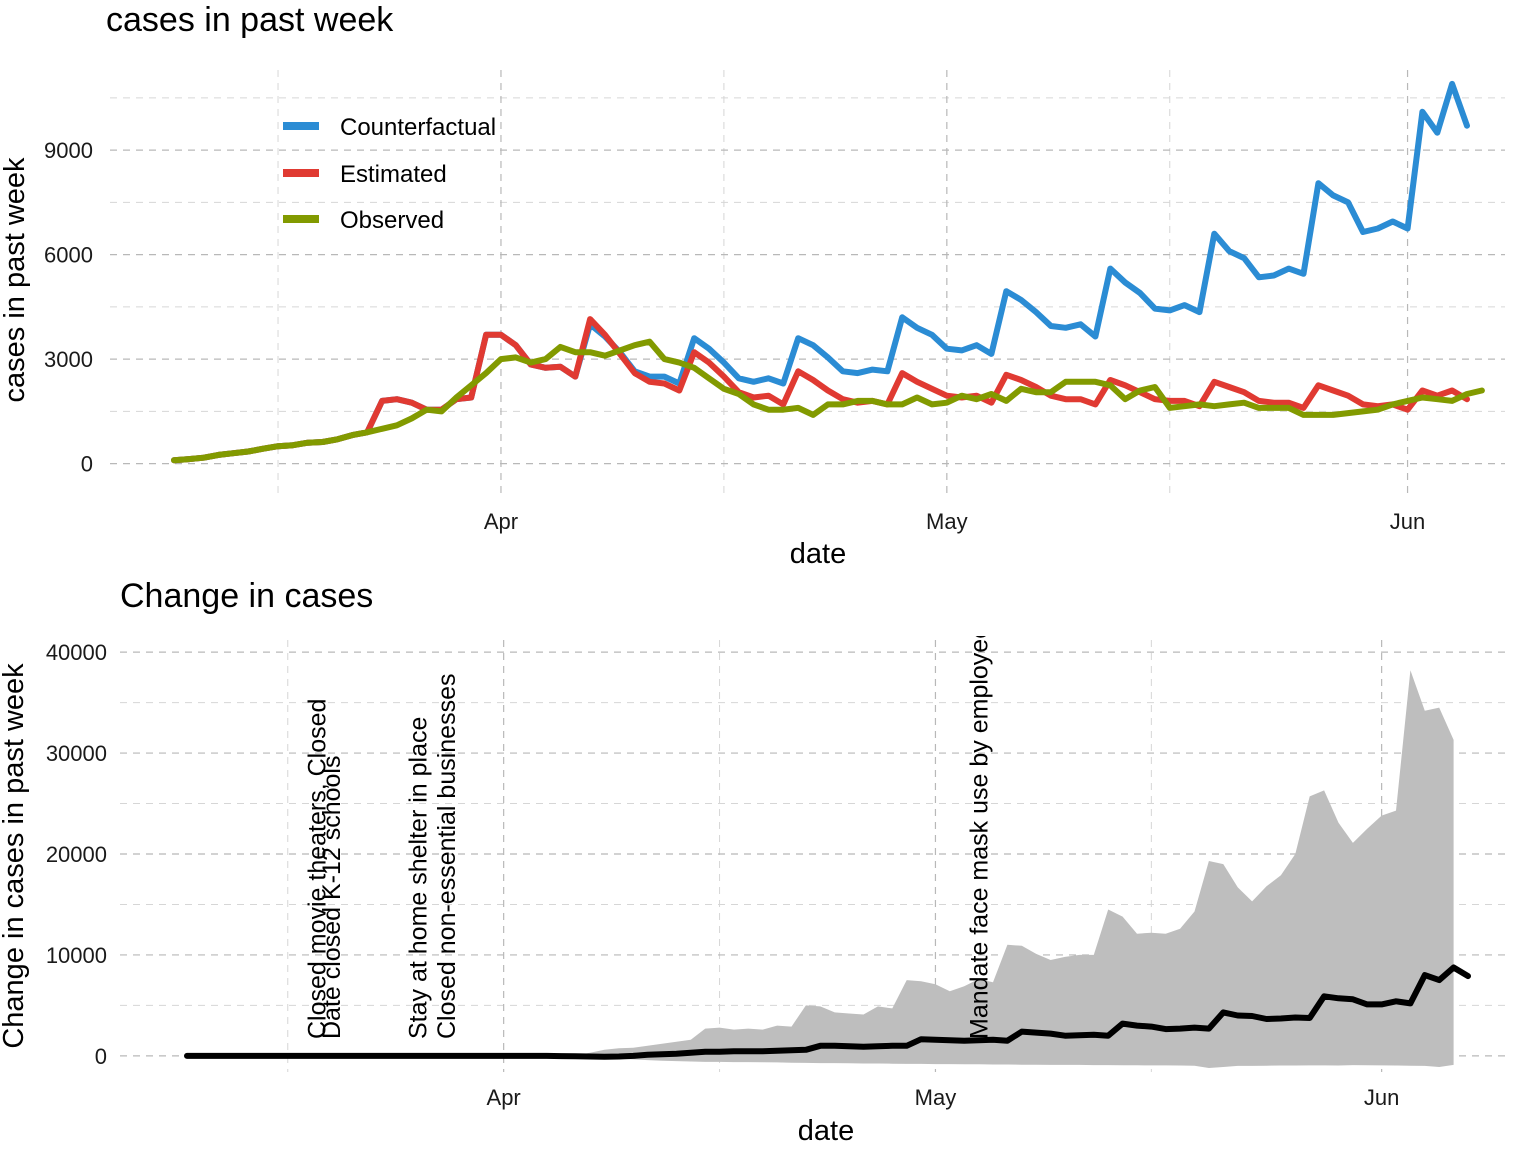  I want to click on cases-legend: Counterfactual Estimated Observed, so click(389, 174).